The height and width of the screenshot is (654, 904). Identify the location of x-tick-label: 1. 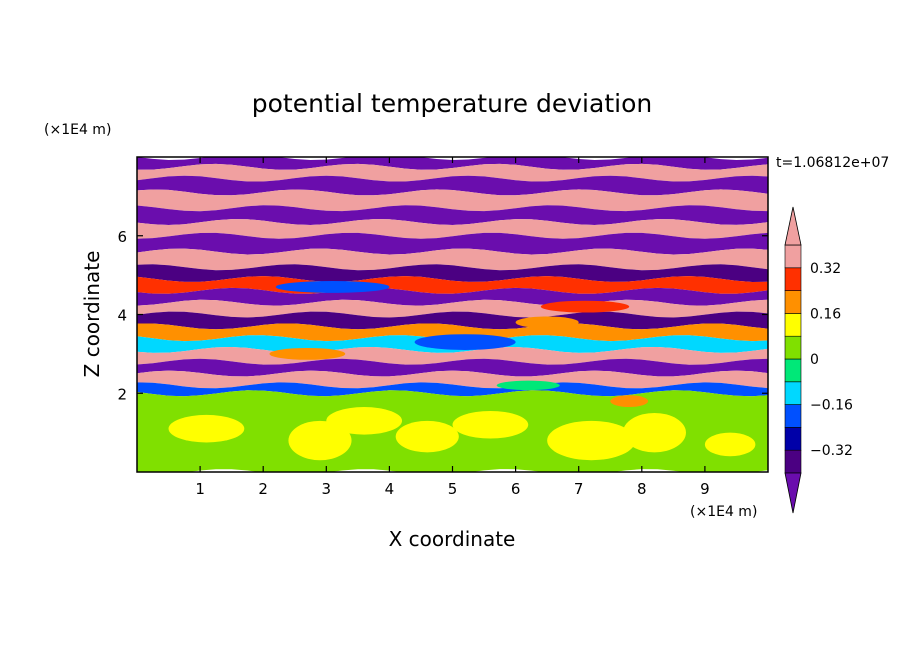
(200, 489).